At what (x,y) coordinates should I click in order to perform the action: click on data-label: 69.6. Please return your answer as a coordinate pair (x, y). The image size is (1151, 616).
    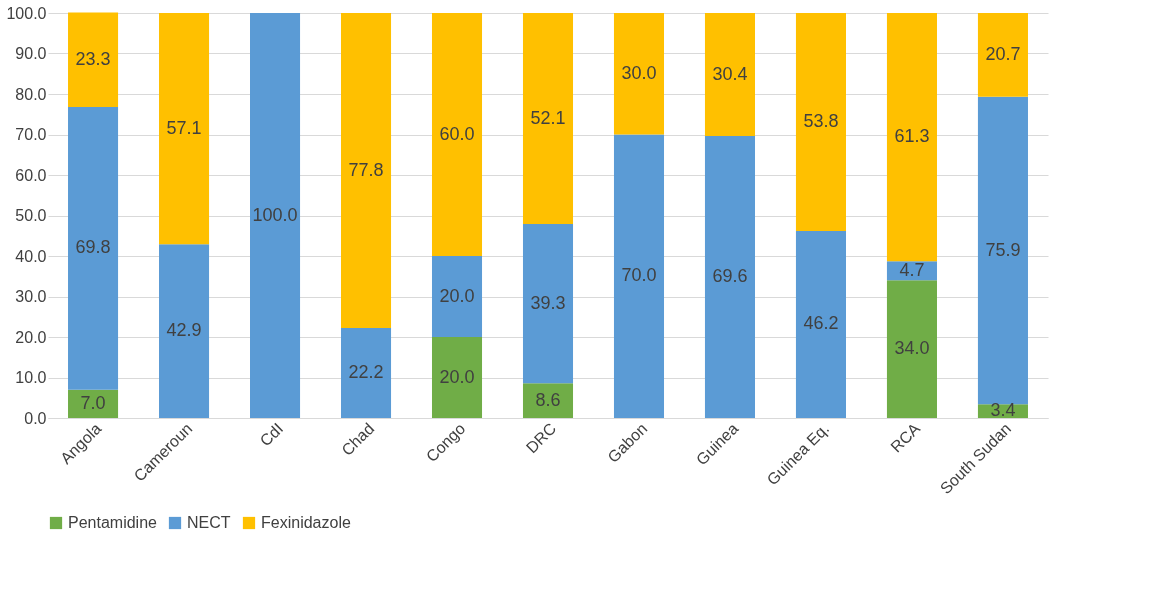
    Looking at the image, I should click on (730, 276).